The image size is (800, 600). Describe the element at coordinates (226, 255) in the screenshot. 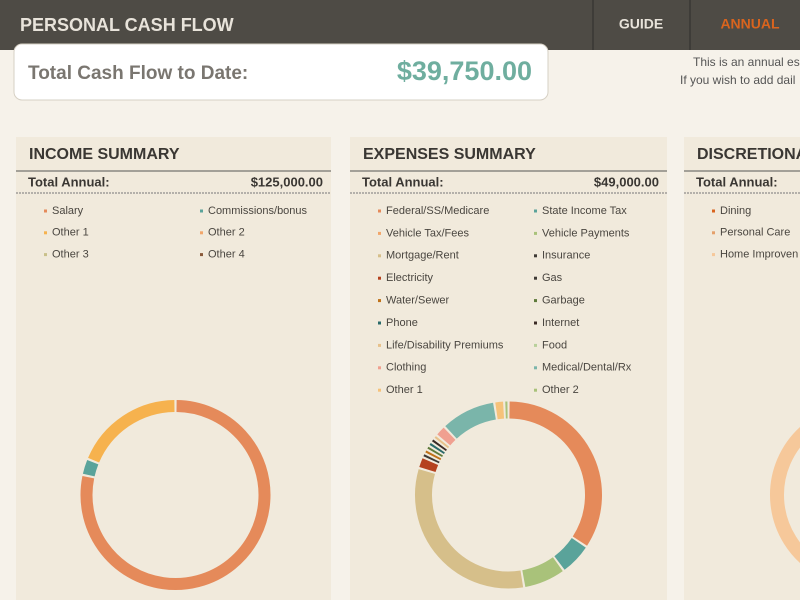

I see `legend-label: Other 4` at that location.